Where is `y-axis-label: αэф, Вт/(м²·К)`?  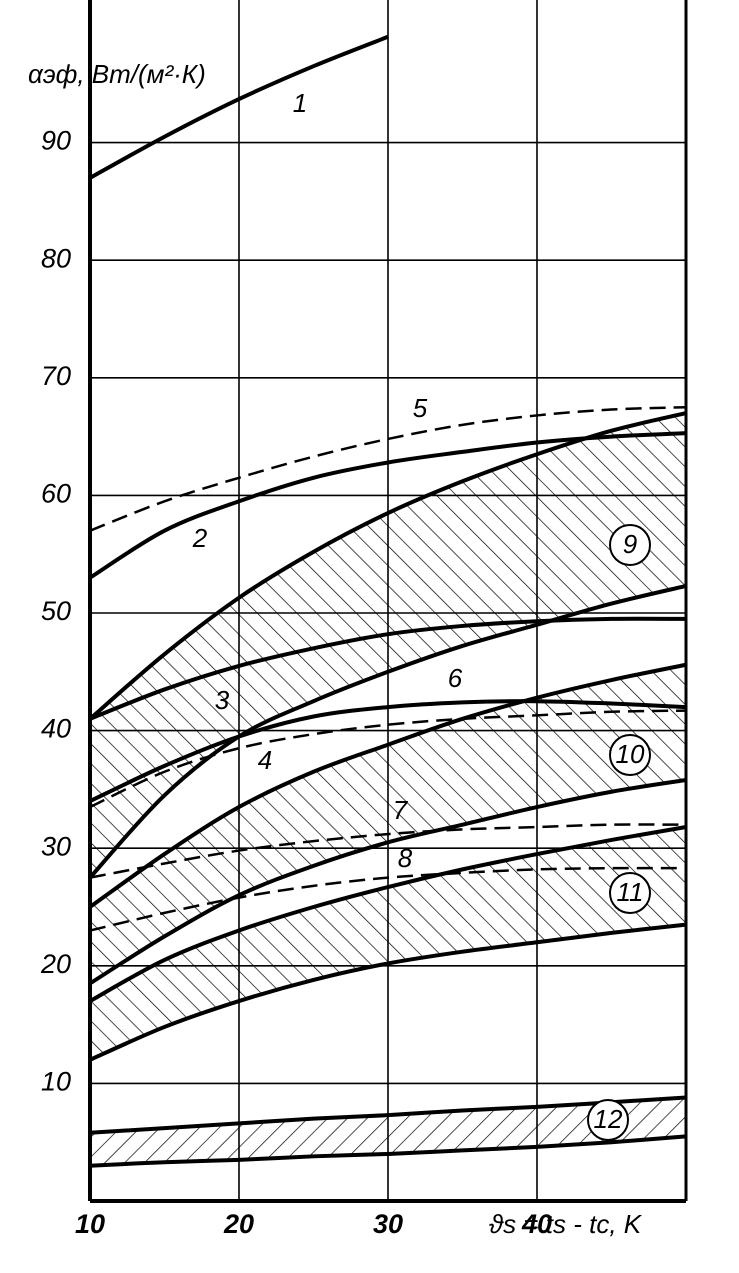 y-axis-label: αэф, Вт/(м²·К) is located at coordinates (117, 74).